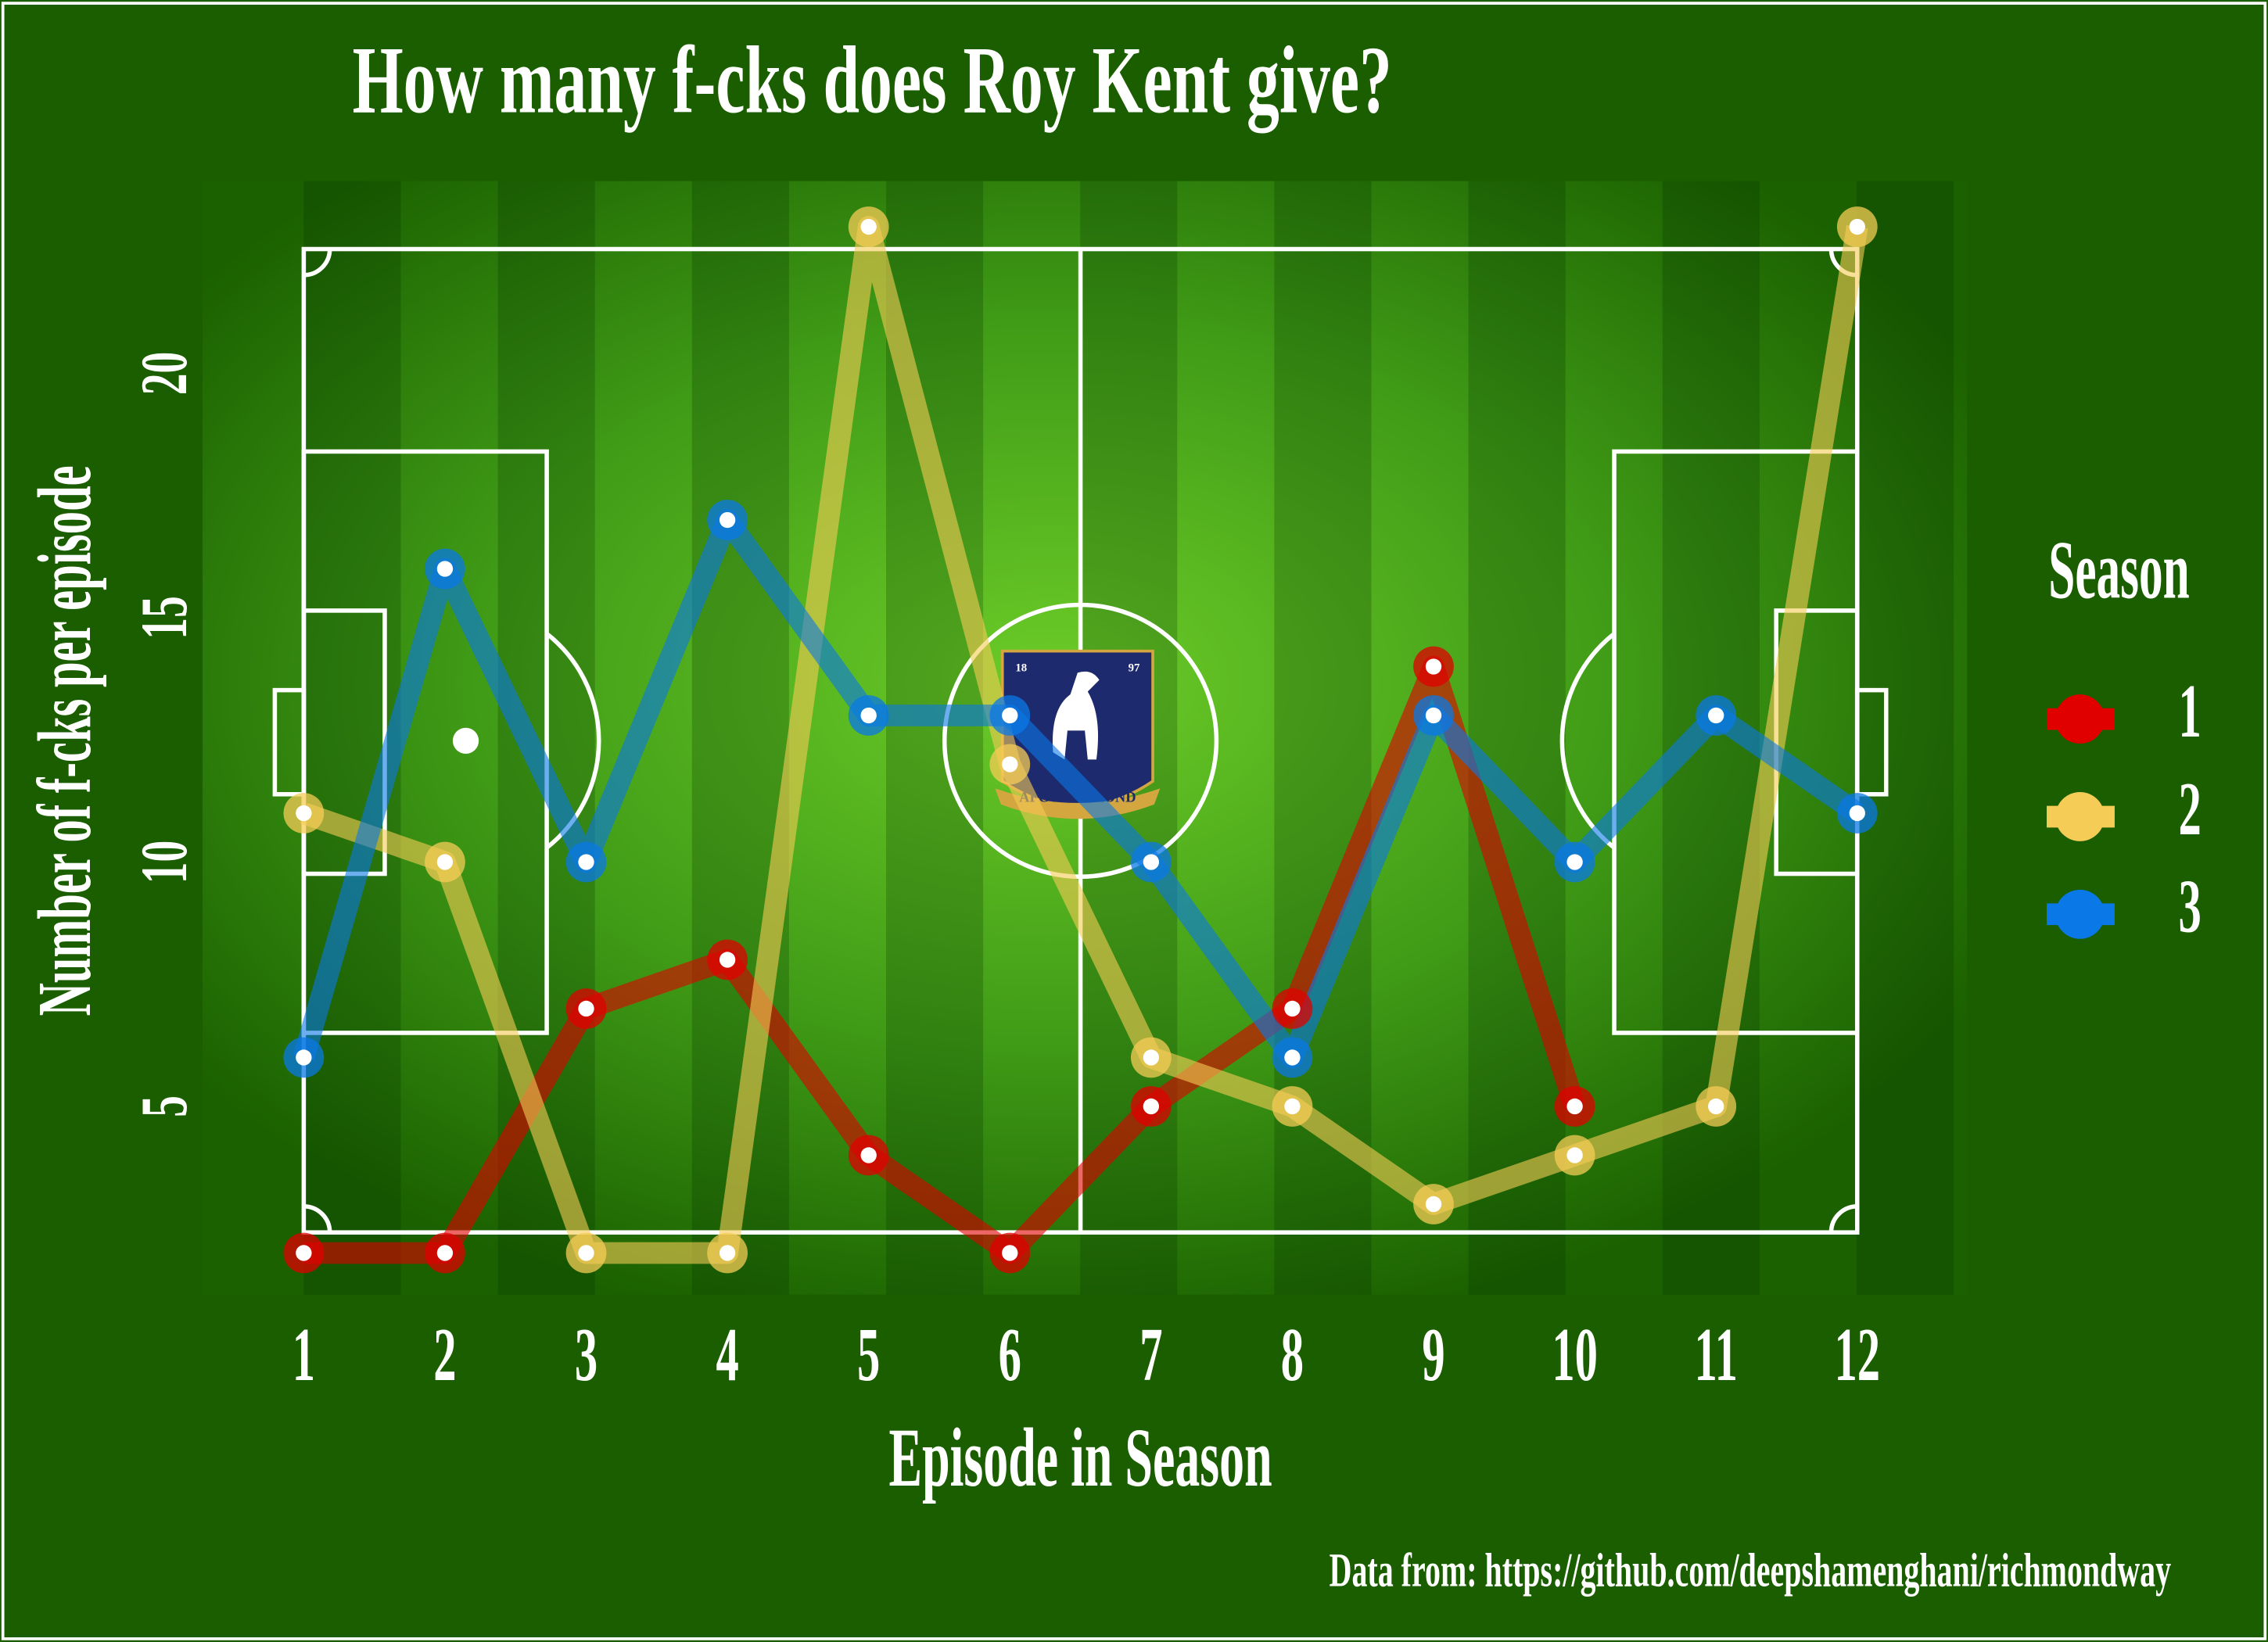 The width and height of the screenshot is (2268, 1642). I want to click on x-tick-label: 9, so click(1433, 1355).